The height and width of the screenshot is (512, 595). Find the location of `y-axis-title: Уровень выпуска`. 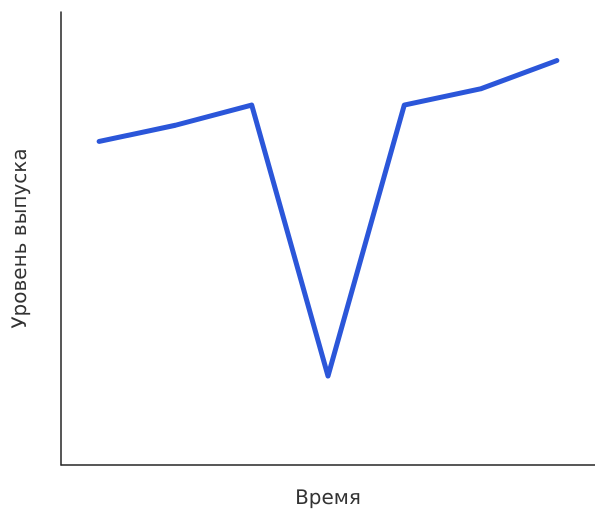

y-axis-title: Уровень выпуска is located at coordinates (19, 238).